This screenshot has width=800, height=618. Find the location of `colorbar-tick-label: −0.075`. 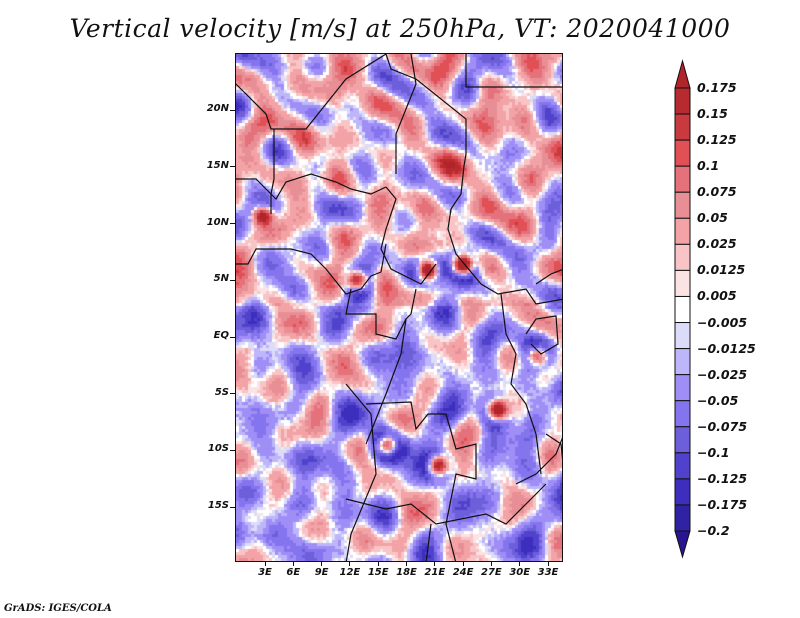

colorbar-tick-label: −0.075 is located at coordinates (722, 426).